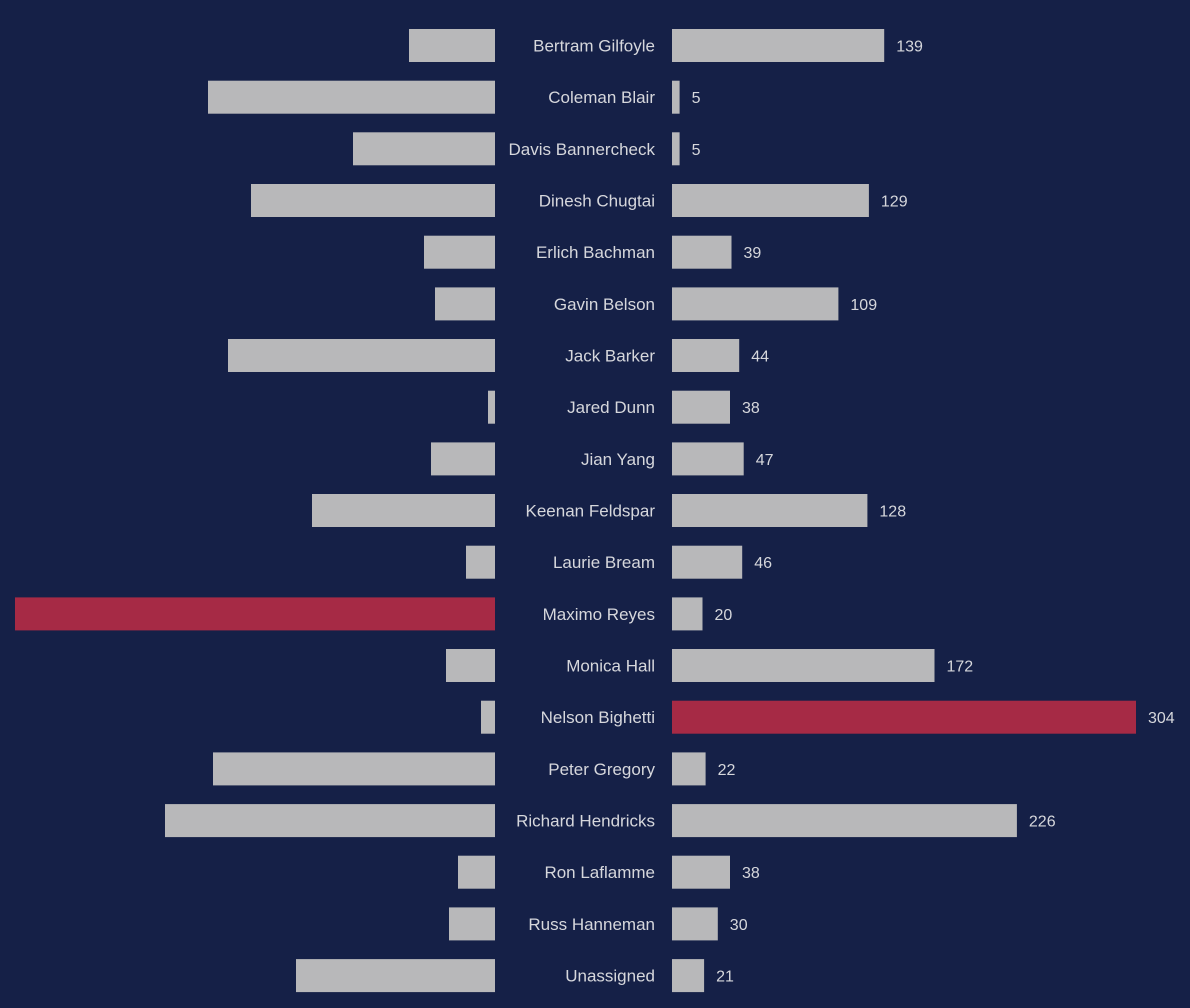 Image resolution: width=1190 pixels, height=1008 pixels. Describe the element at coordinates (618, 459) in the screenshot. I see `category-label: Jian Yang` at that location.